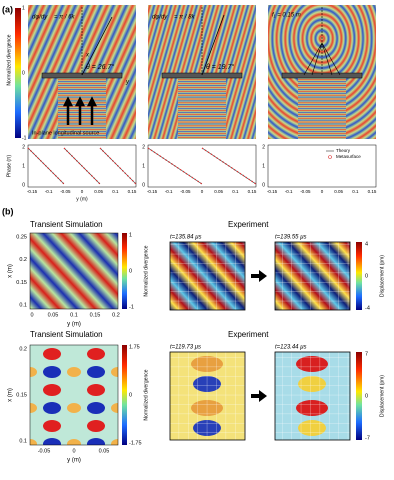 The height and width of the screenshot is (480, 394). I want to click on colorbar-tick: 4, so click(366, 244).